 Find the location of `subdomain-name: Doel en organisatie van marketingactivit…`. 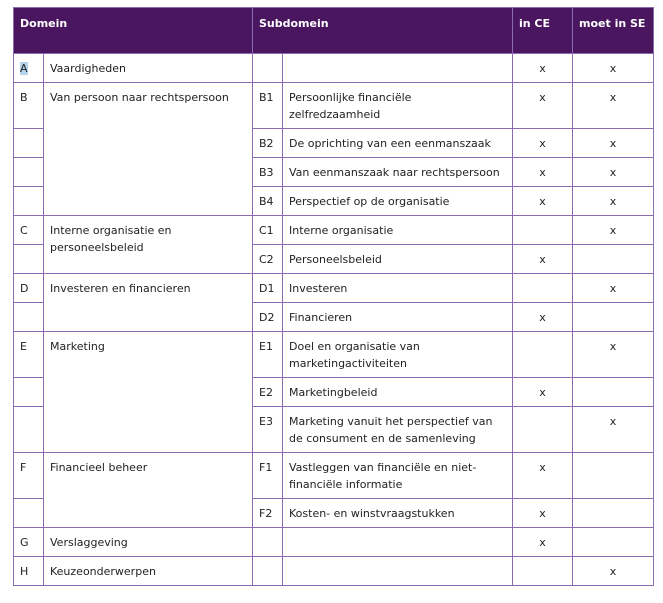

subdomain-name: Doel en organisatie van marketingactivit… is located at coordinates (397, 354).